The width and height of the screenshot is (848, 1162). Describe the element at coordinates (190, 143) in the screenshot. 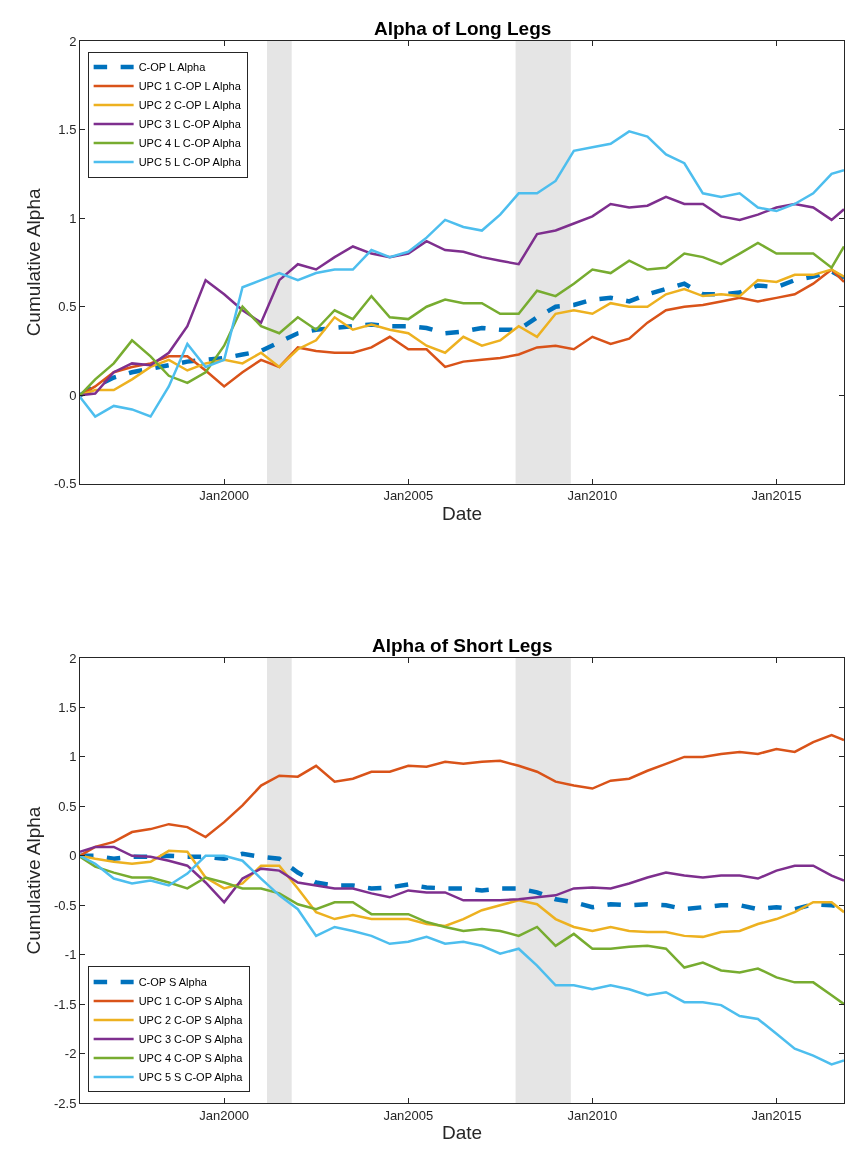

I see `legend-label: UPC 4 L C-OP Alpha` at that location.